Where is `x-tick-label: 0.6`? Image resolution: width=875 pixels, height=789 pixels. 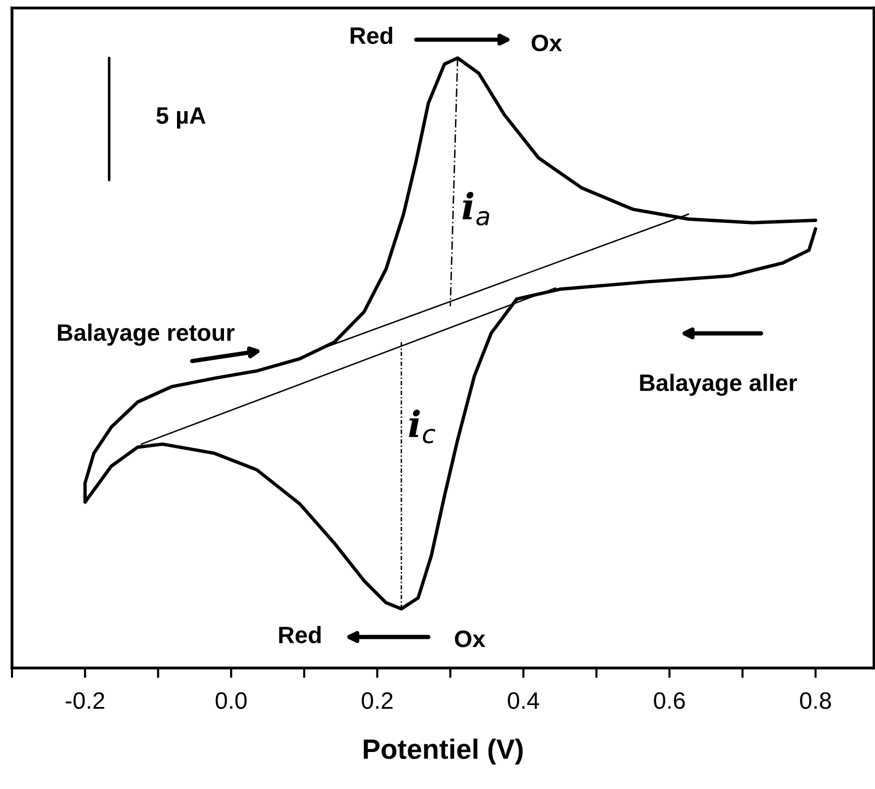 x-tick-label: 0.6 is located at coordinates (669, 700).